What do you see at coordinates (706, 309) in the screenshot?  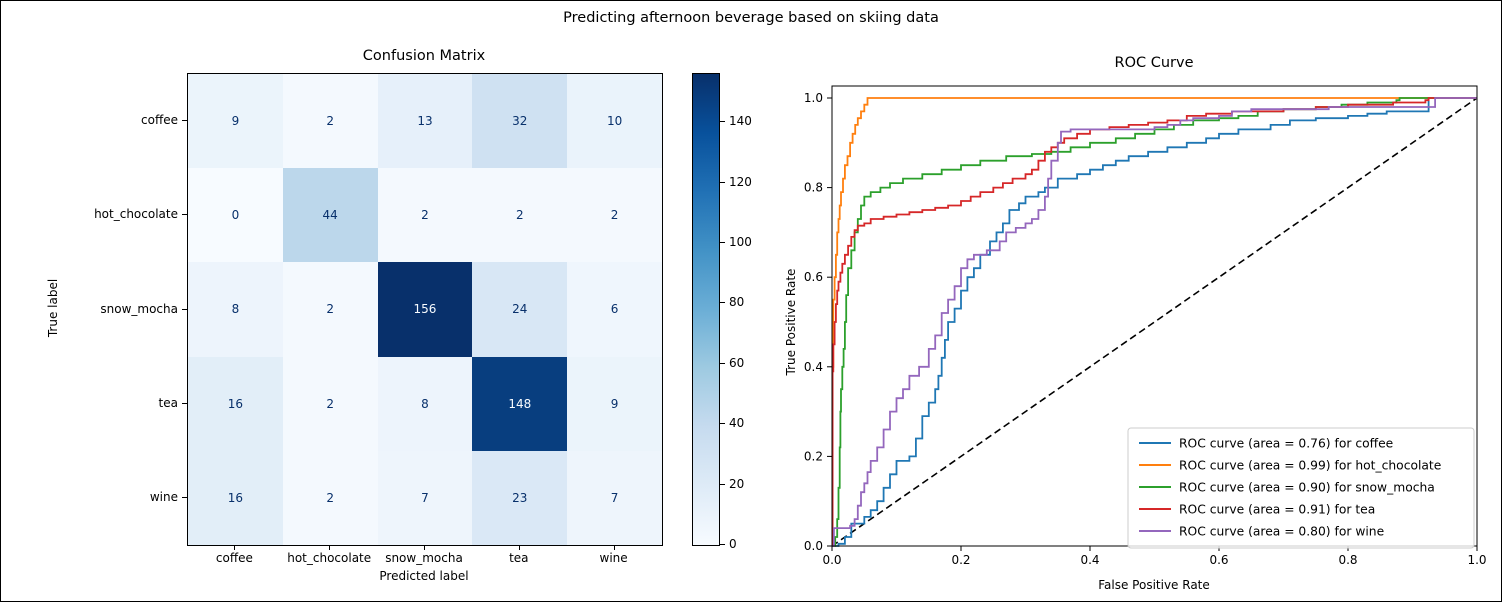 I see `colorbar` at bounding box center [706, 309].